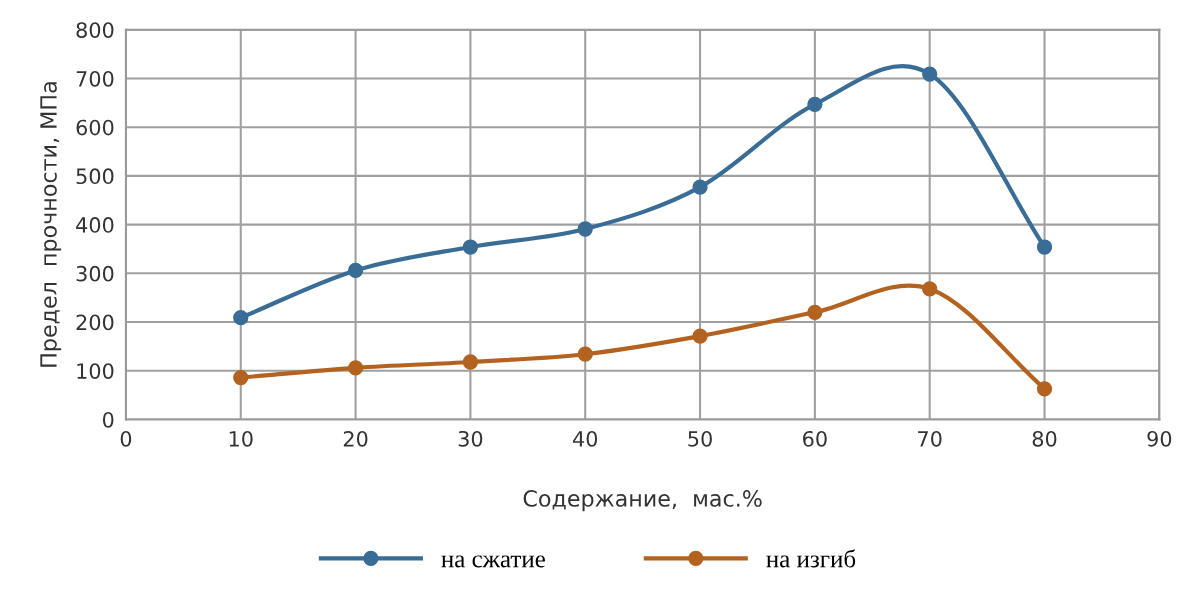 This screenshot has width=1177, height=595. I want to click on x-tick-label: 70, so click(930, 438).